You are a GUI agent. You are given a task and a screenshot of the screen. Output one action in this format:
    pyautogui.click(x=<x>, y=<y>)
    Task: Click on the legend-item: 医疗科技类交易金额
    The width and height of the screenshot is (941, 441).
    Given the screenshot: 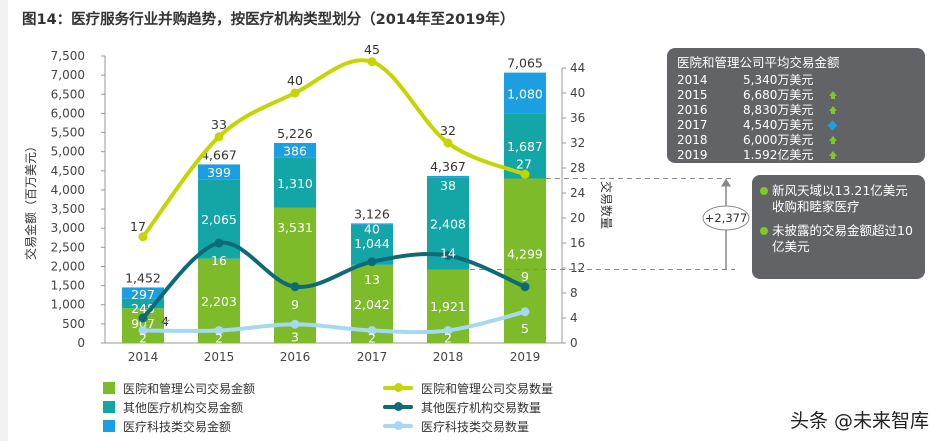 What is the action you would take?
    pyautogui.click(x=167, y=426)
    